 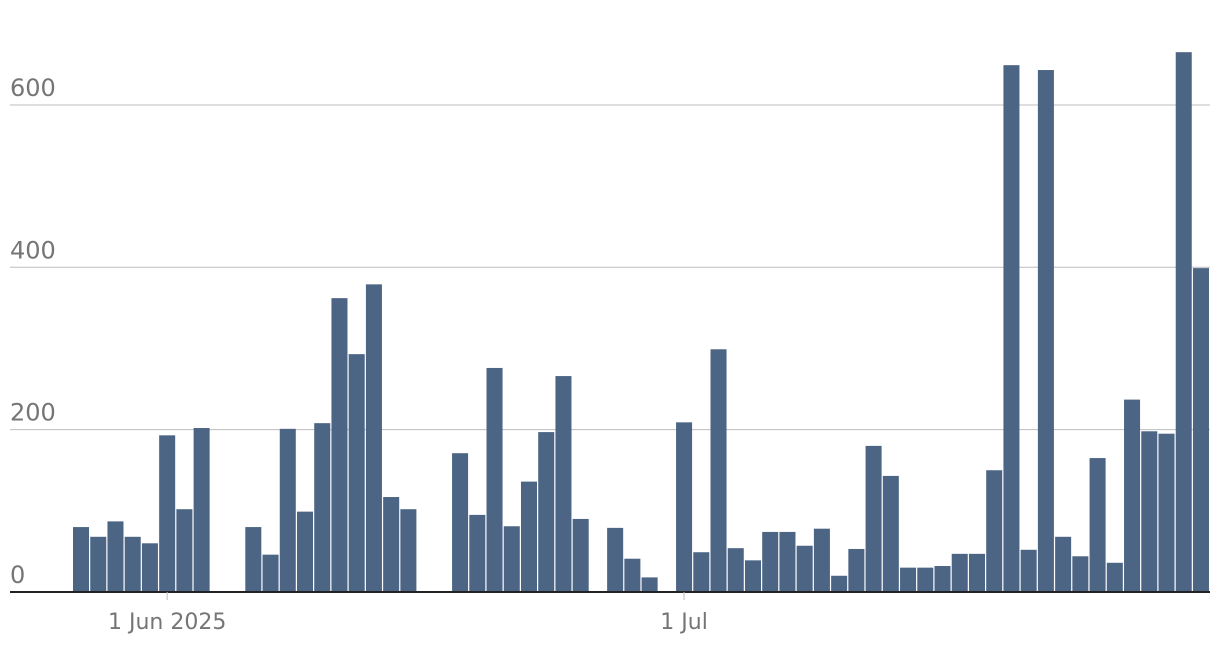 What do you see at coordinates (33, 88) in the screenshot?
I see `y-tick-label: 600` at bounding box center [33, 88].